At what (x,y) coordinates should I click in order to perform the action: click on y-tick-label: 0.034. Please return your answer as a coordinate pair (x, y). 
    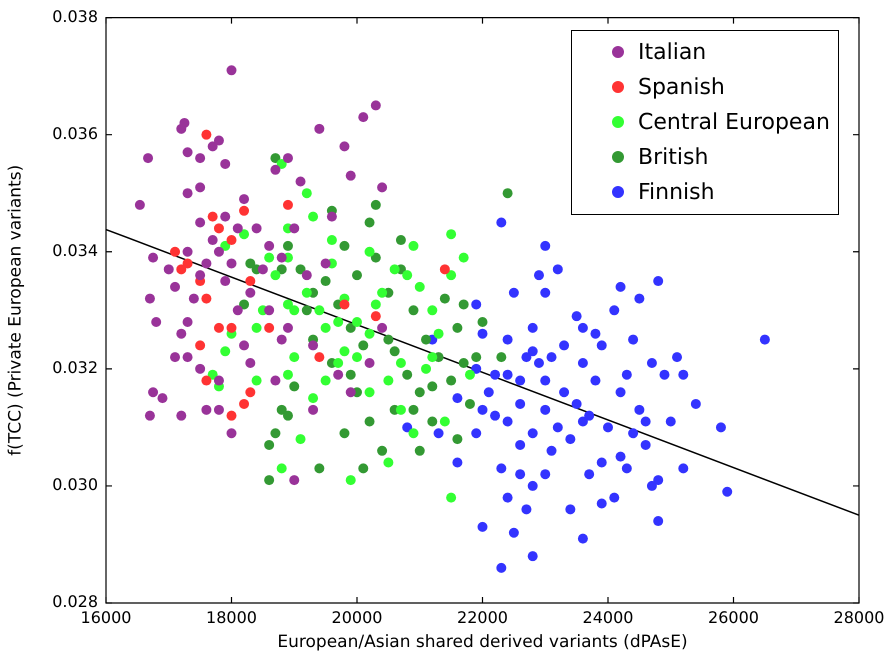
    Looking at the image, I should click on (75, 250).